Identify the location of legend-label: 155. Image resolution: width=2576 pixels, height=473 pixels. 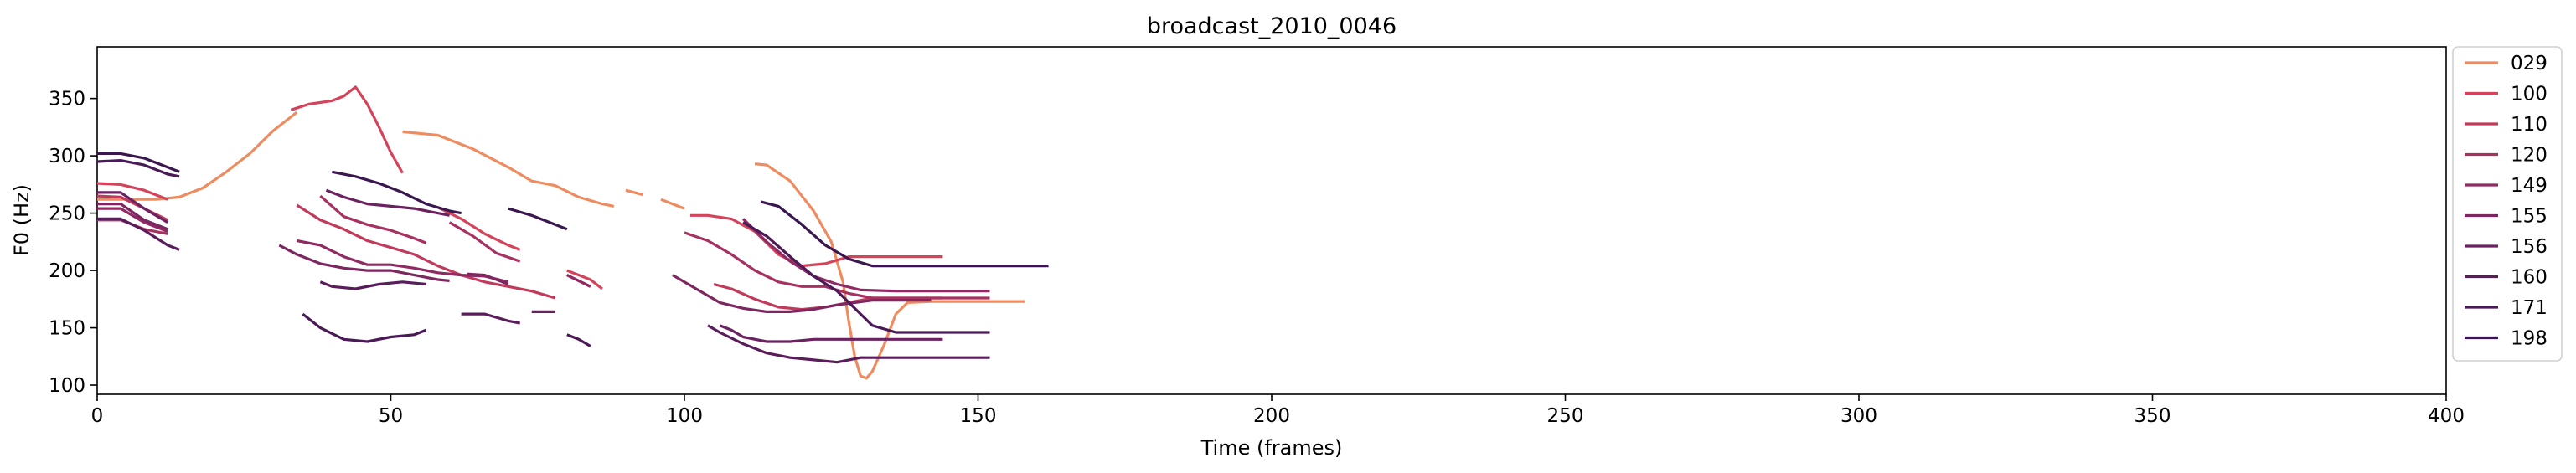
(2529, 217).